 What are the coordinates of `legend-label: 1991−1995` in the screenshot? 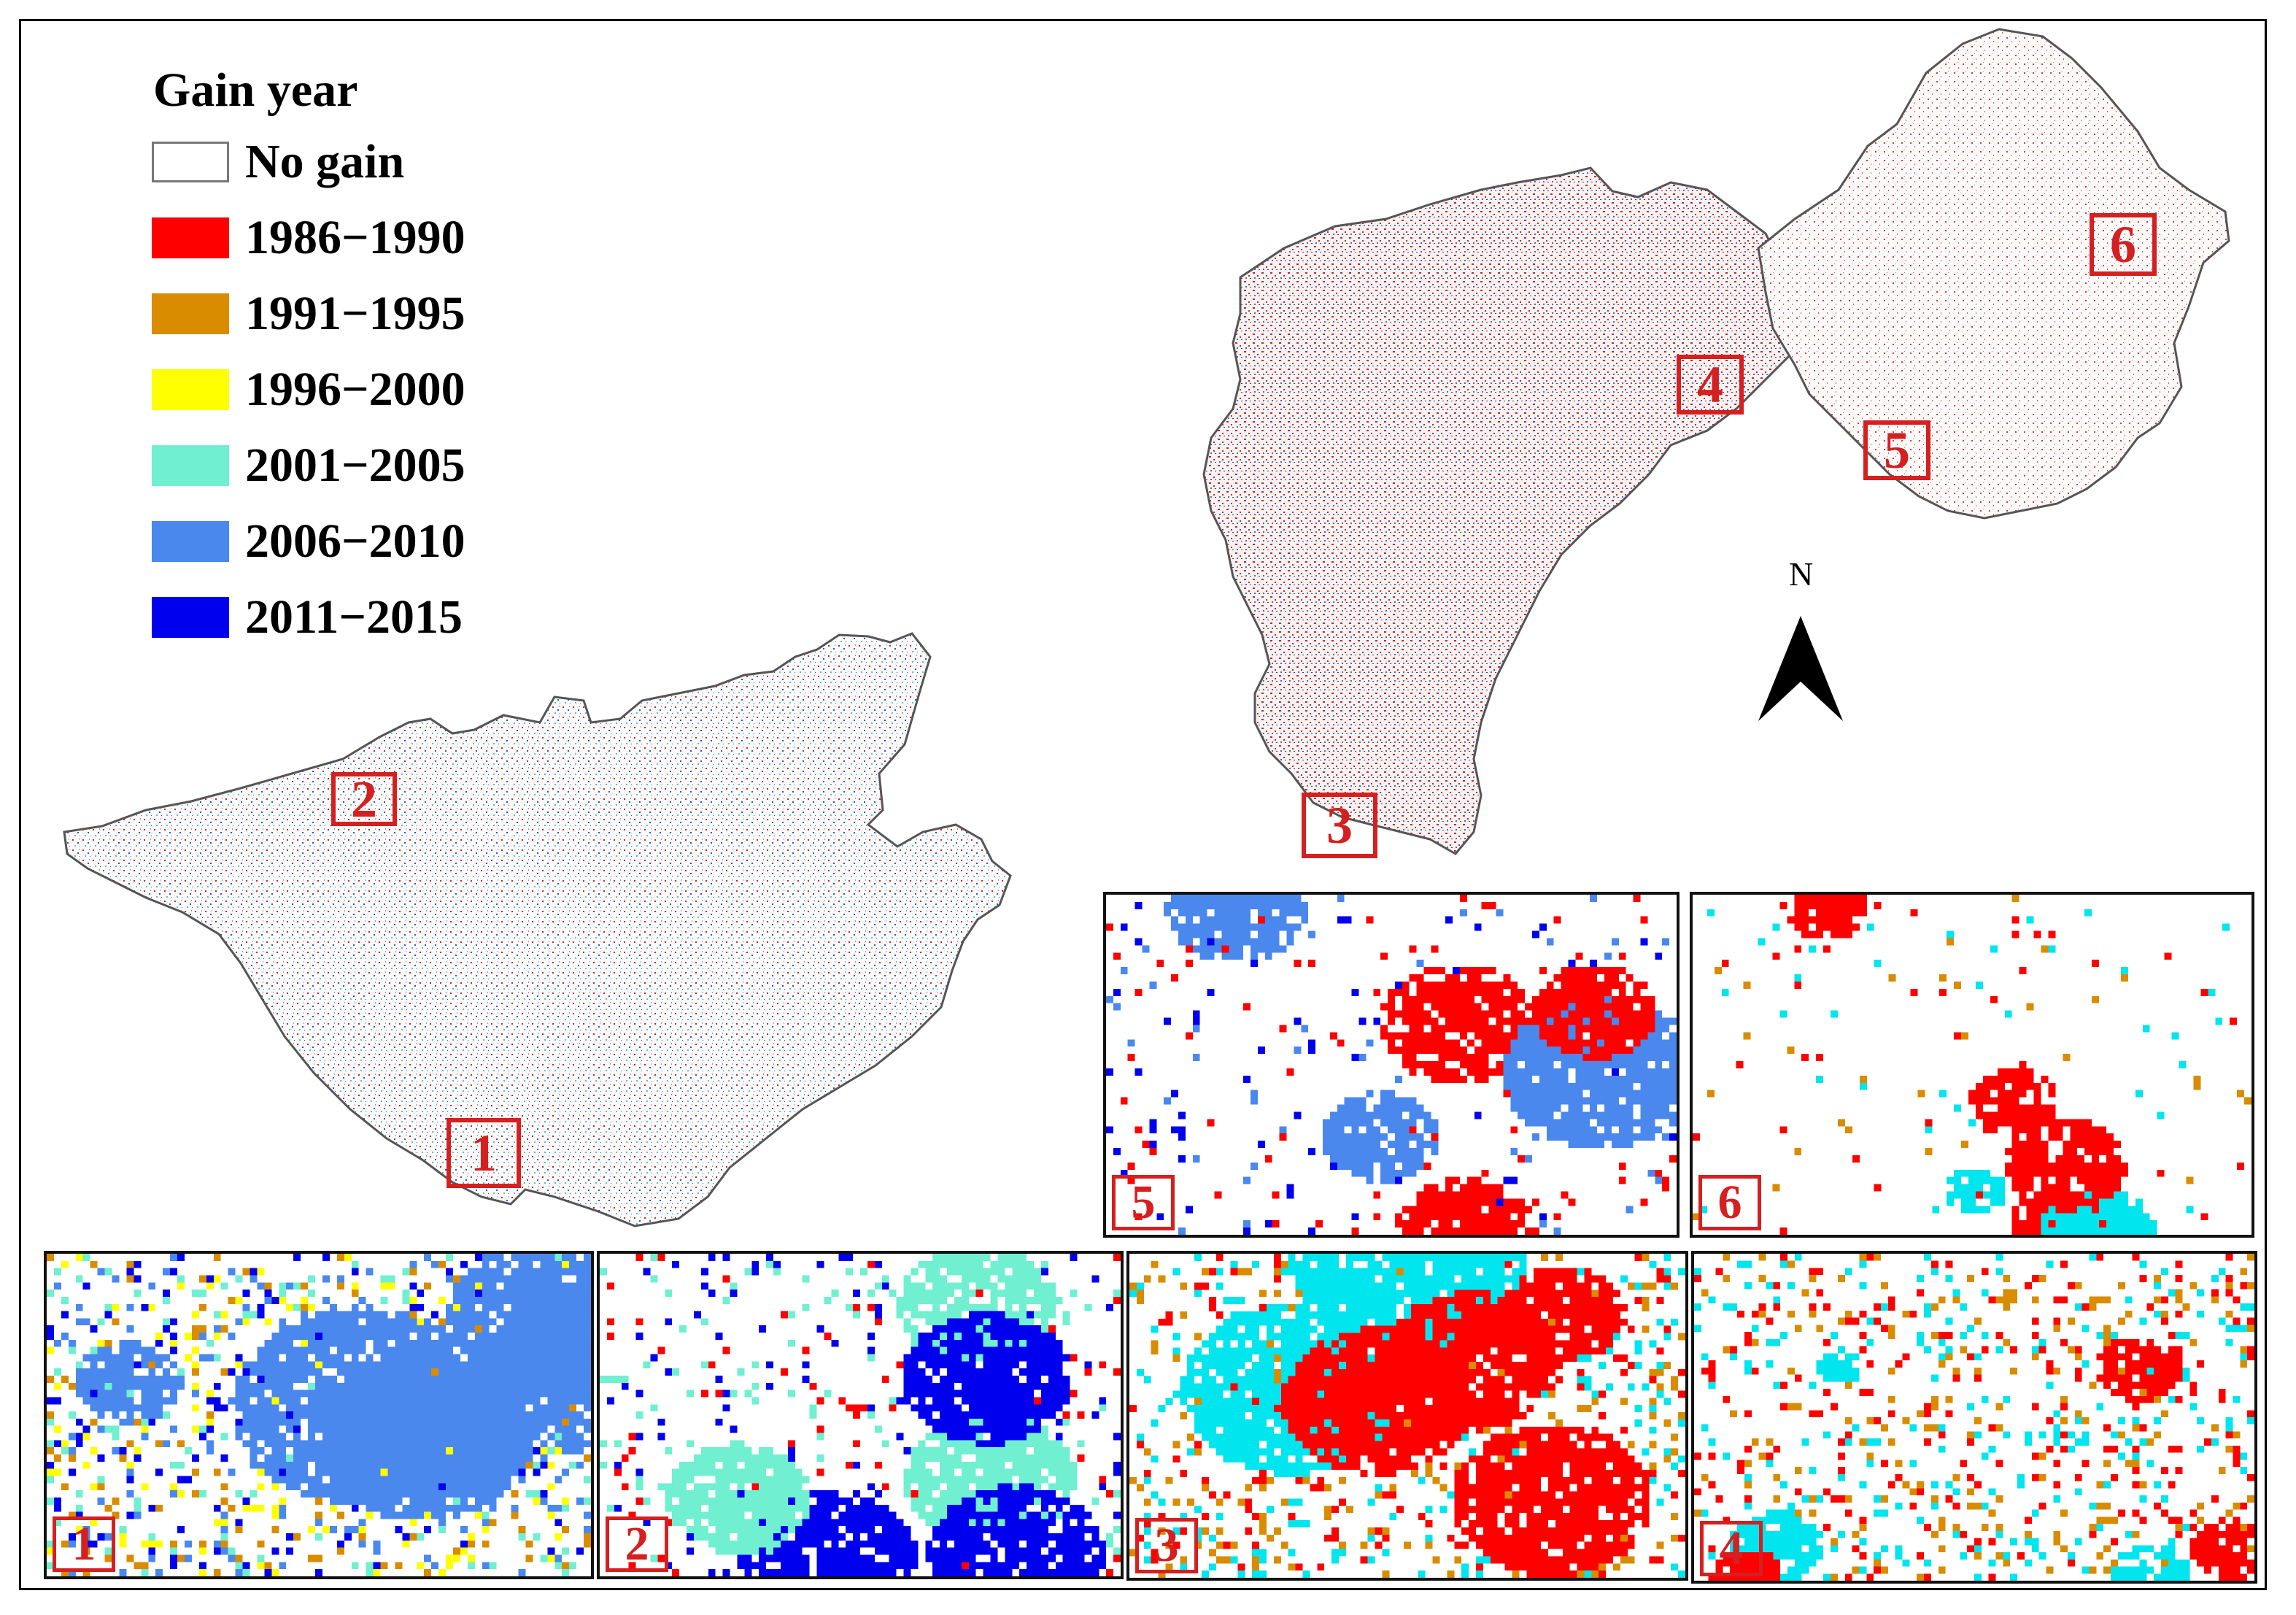 It's located at (355, 313).